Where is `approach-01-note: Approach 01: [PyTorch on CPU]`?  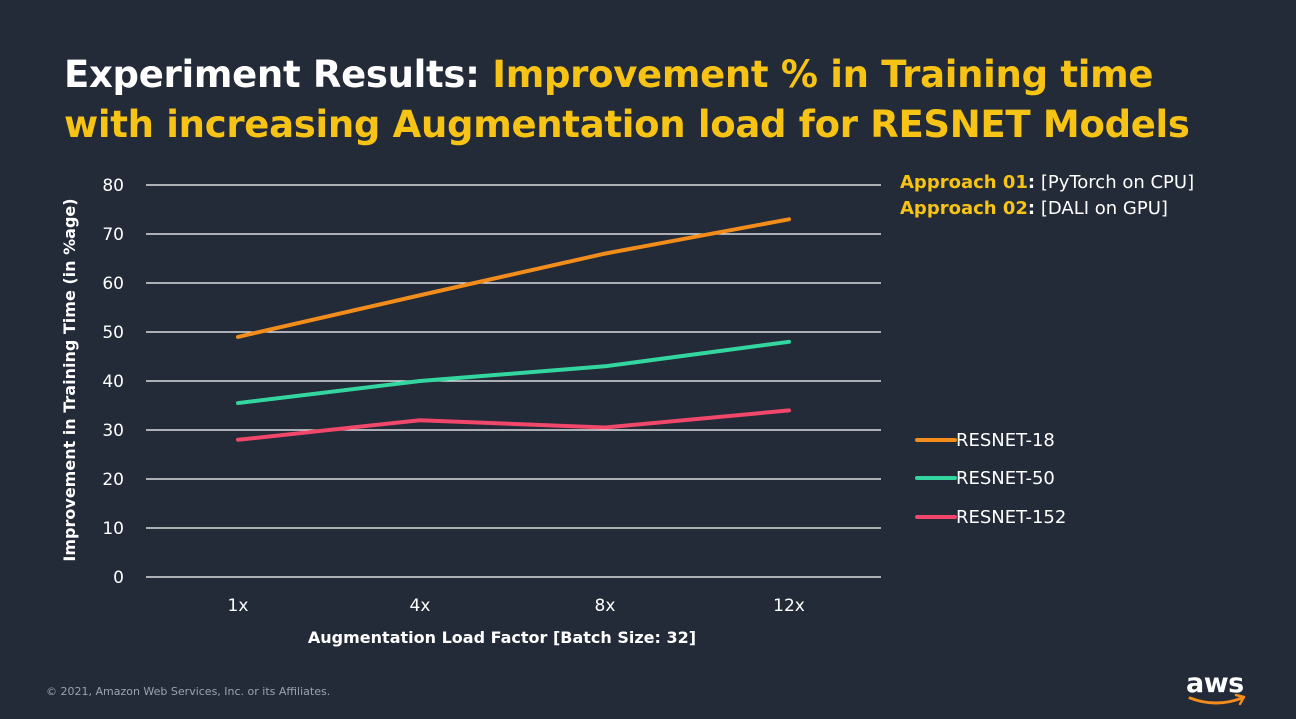
approach-01-note: Approach 01: [PyTorch on CPU] is located at coordinates (1047, 182).